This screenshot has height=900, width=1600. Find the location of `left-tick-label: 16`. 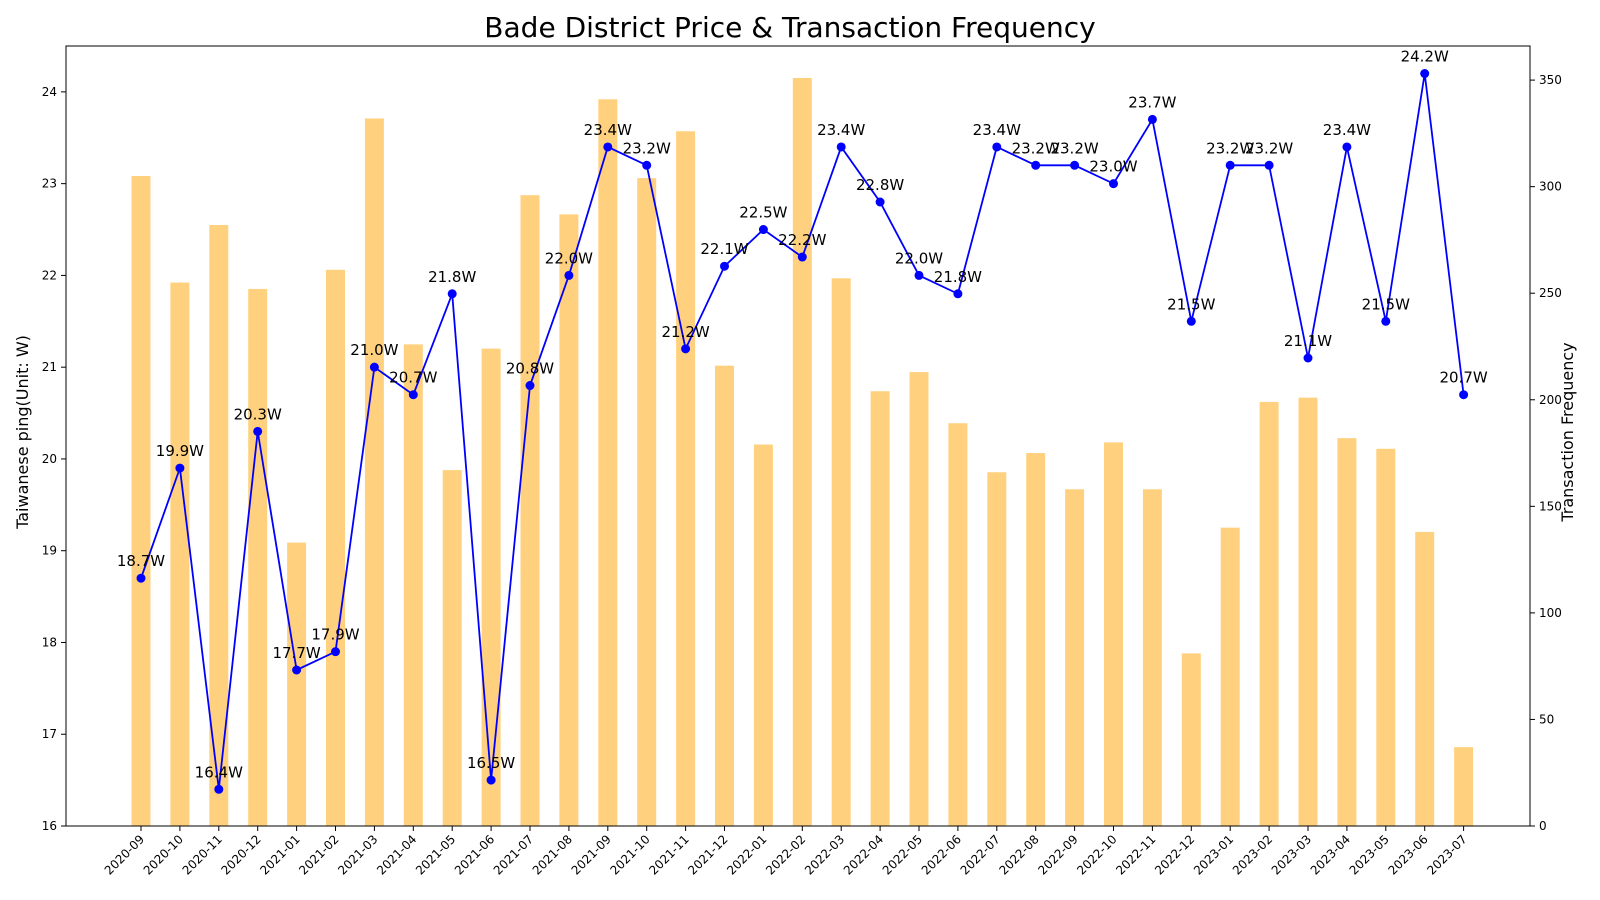

left-tick-label: 16 is located at coordinates (49, 826).